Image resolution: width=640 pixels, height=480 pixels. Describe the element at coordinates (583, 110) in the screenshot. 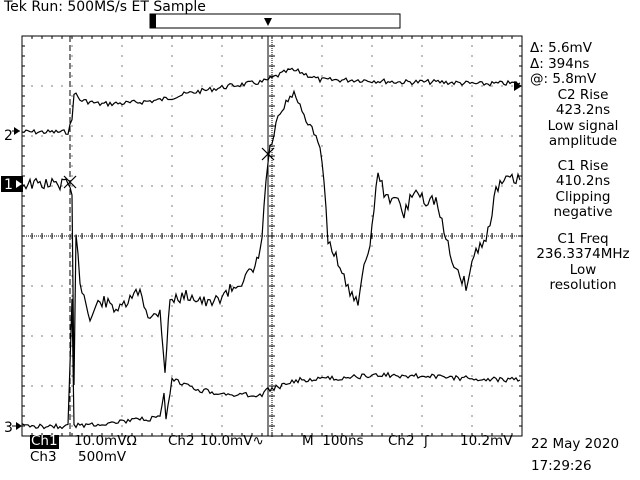

I see `measurement-1-value: 423.2ns` at that location.